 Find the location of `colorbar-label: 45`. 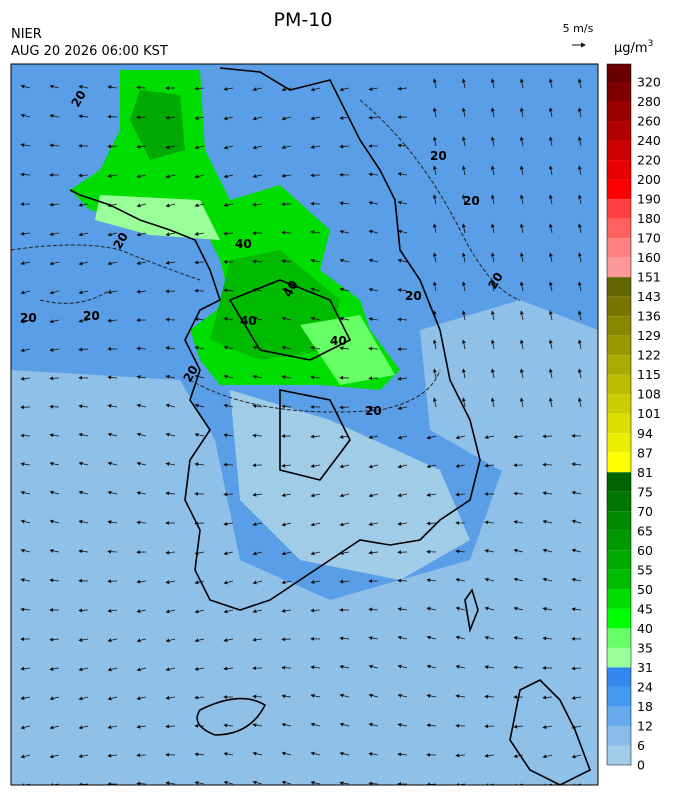

colorbar-label: 45 is located at coordinates (645, 608).